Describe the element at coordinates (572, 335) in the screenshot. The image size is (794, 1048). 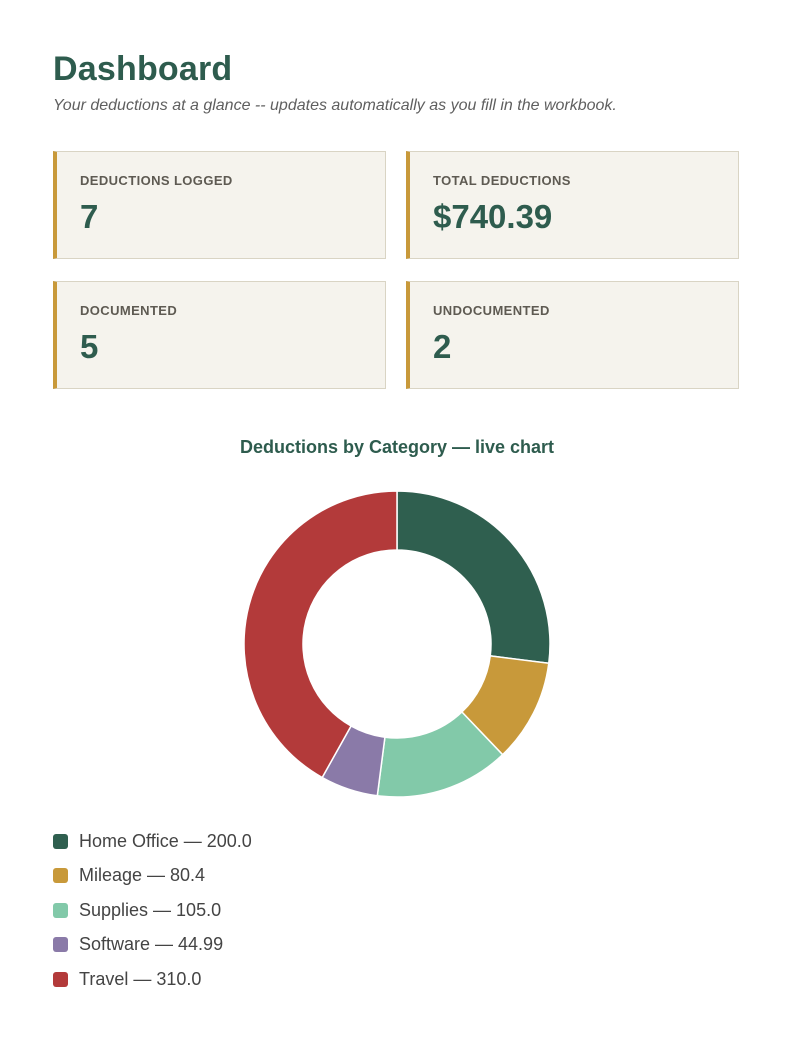
I see `card-undocumented: UNDOCUMENTED 2` at that location.